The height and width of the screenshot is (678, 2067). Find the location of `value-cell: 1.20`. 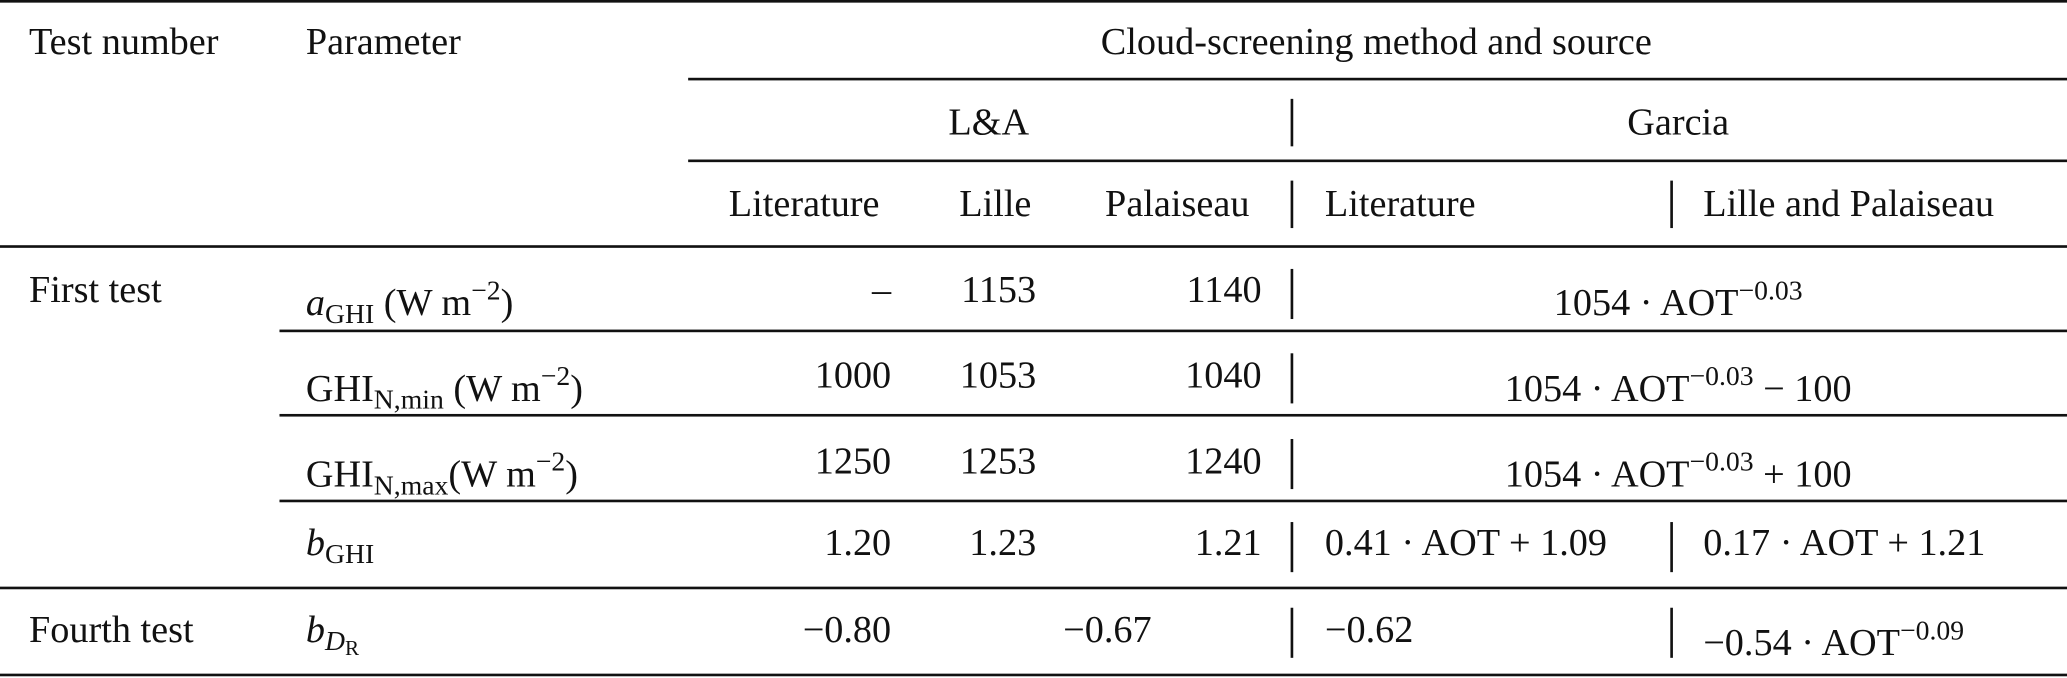

value-cell: 1.20 is located at coordinates (857, 542).